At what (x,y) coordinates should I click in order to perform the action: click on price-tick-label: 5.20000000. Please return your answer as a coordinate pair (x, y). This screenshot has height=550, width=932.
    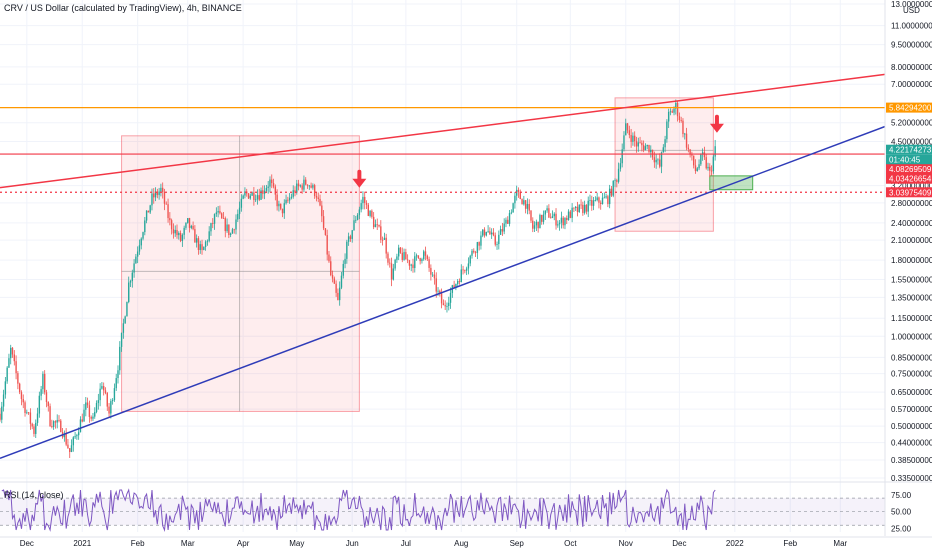
    Looking at the image, I should click on (911, 123).